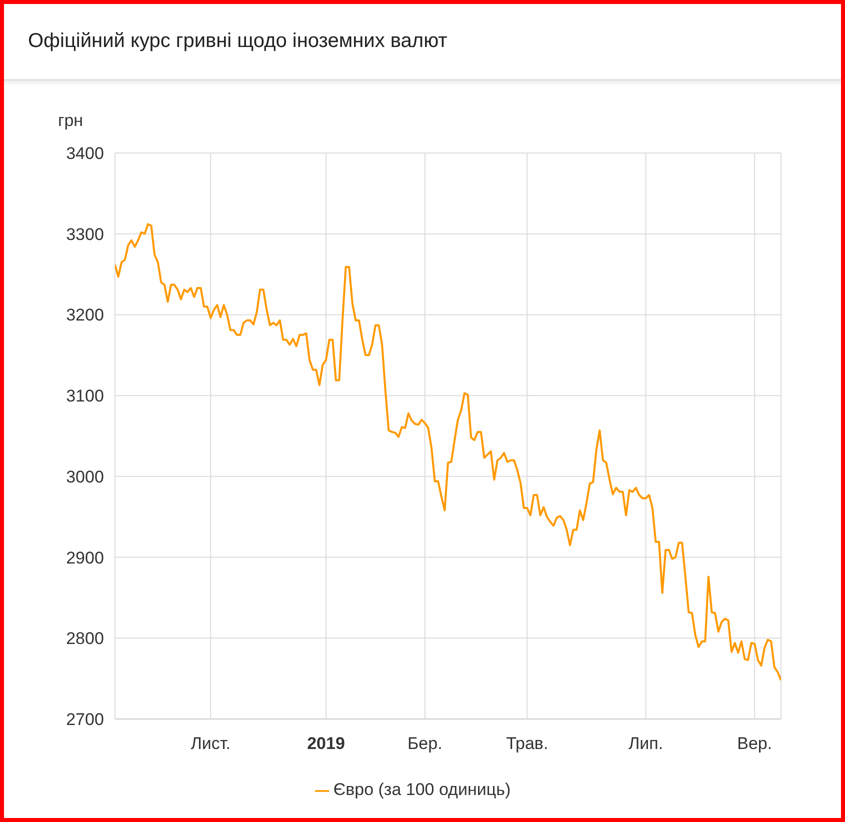 This screenshot has height=822, width=845. What do you see at coordinates (425, 743) in the screenshot?
I see `x-tick-label: Бер.` at bounding box center [425, 743].